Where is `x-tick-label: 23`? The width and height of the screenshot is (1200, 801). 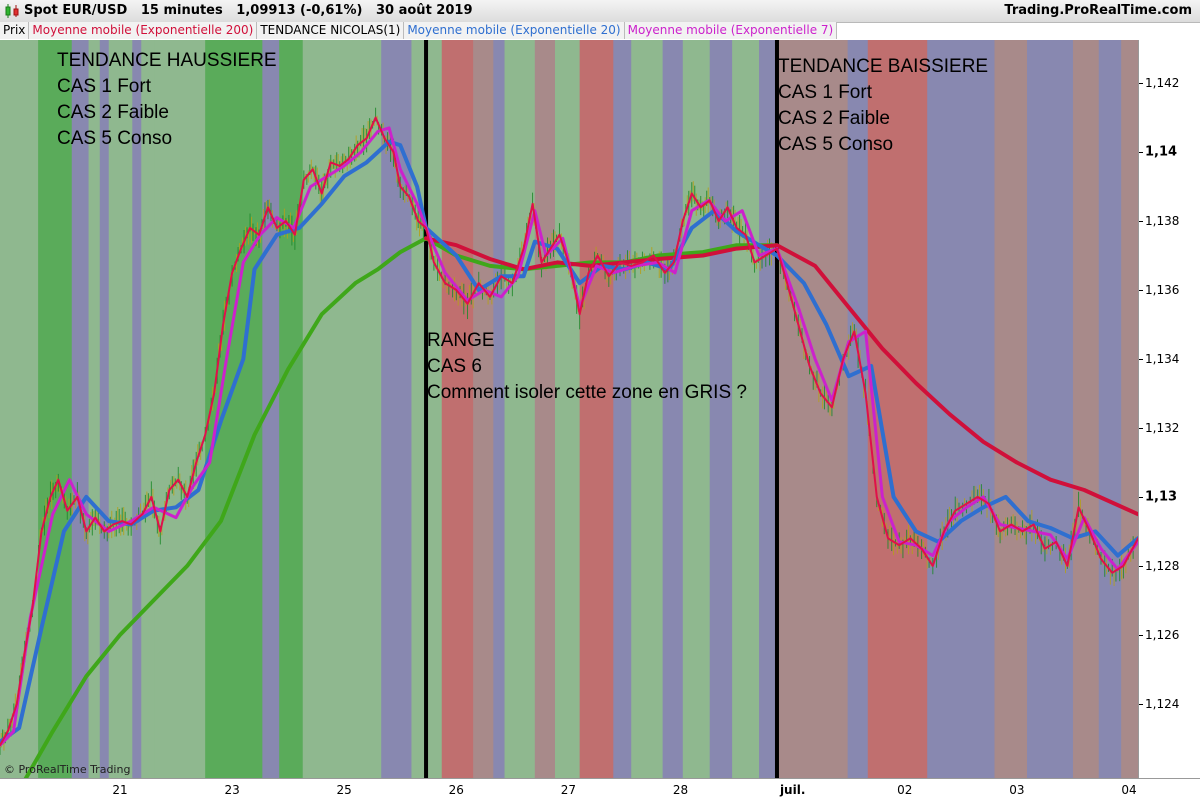
x-tick-label: 23 is located at coordinates (232, 790).